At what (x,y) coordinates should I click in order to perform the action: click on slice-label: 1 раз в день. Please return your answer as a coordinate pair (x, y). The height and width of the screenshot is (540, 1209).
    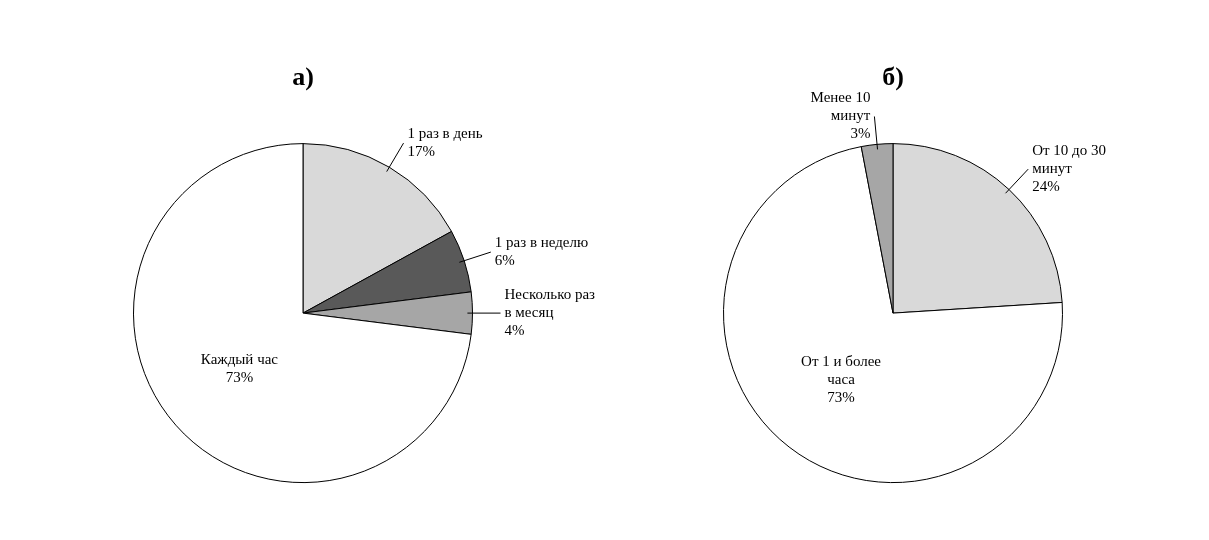
    Looking at the image, I should click on (445, 133).